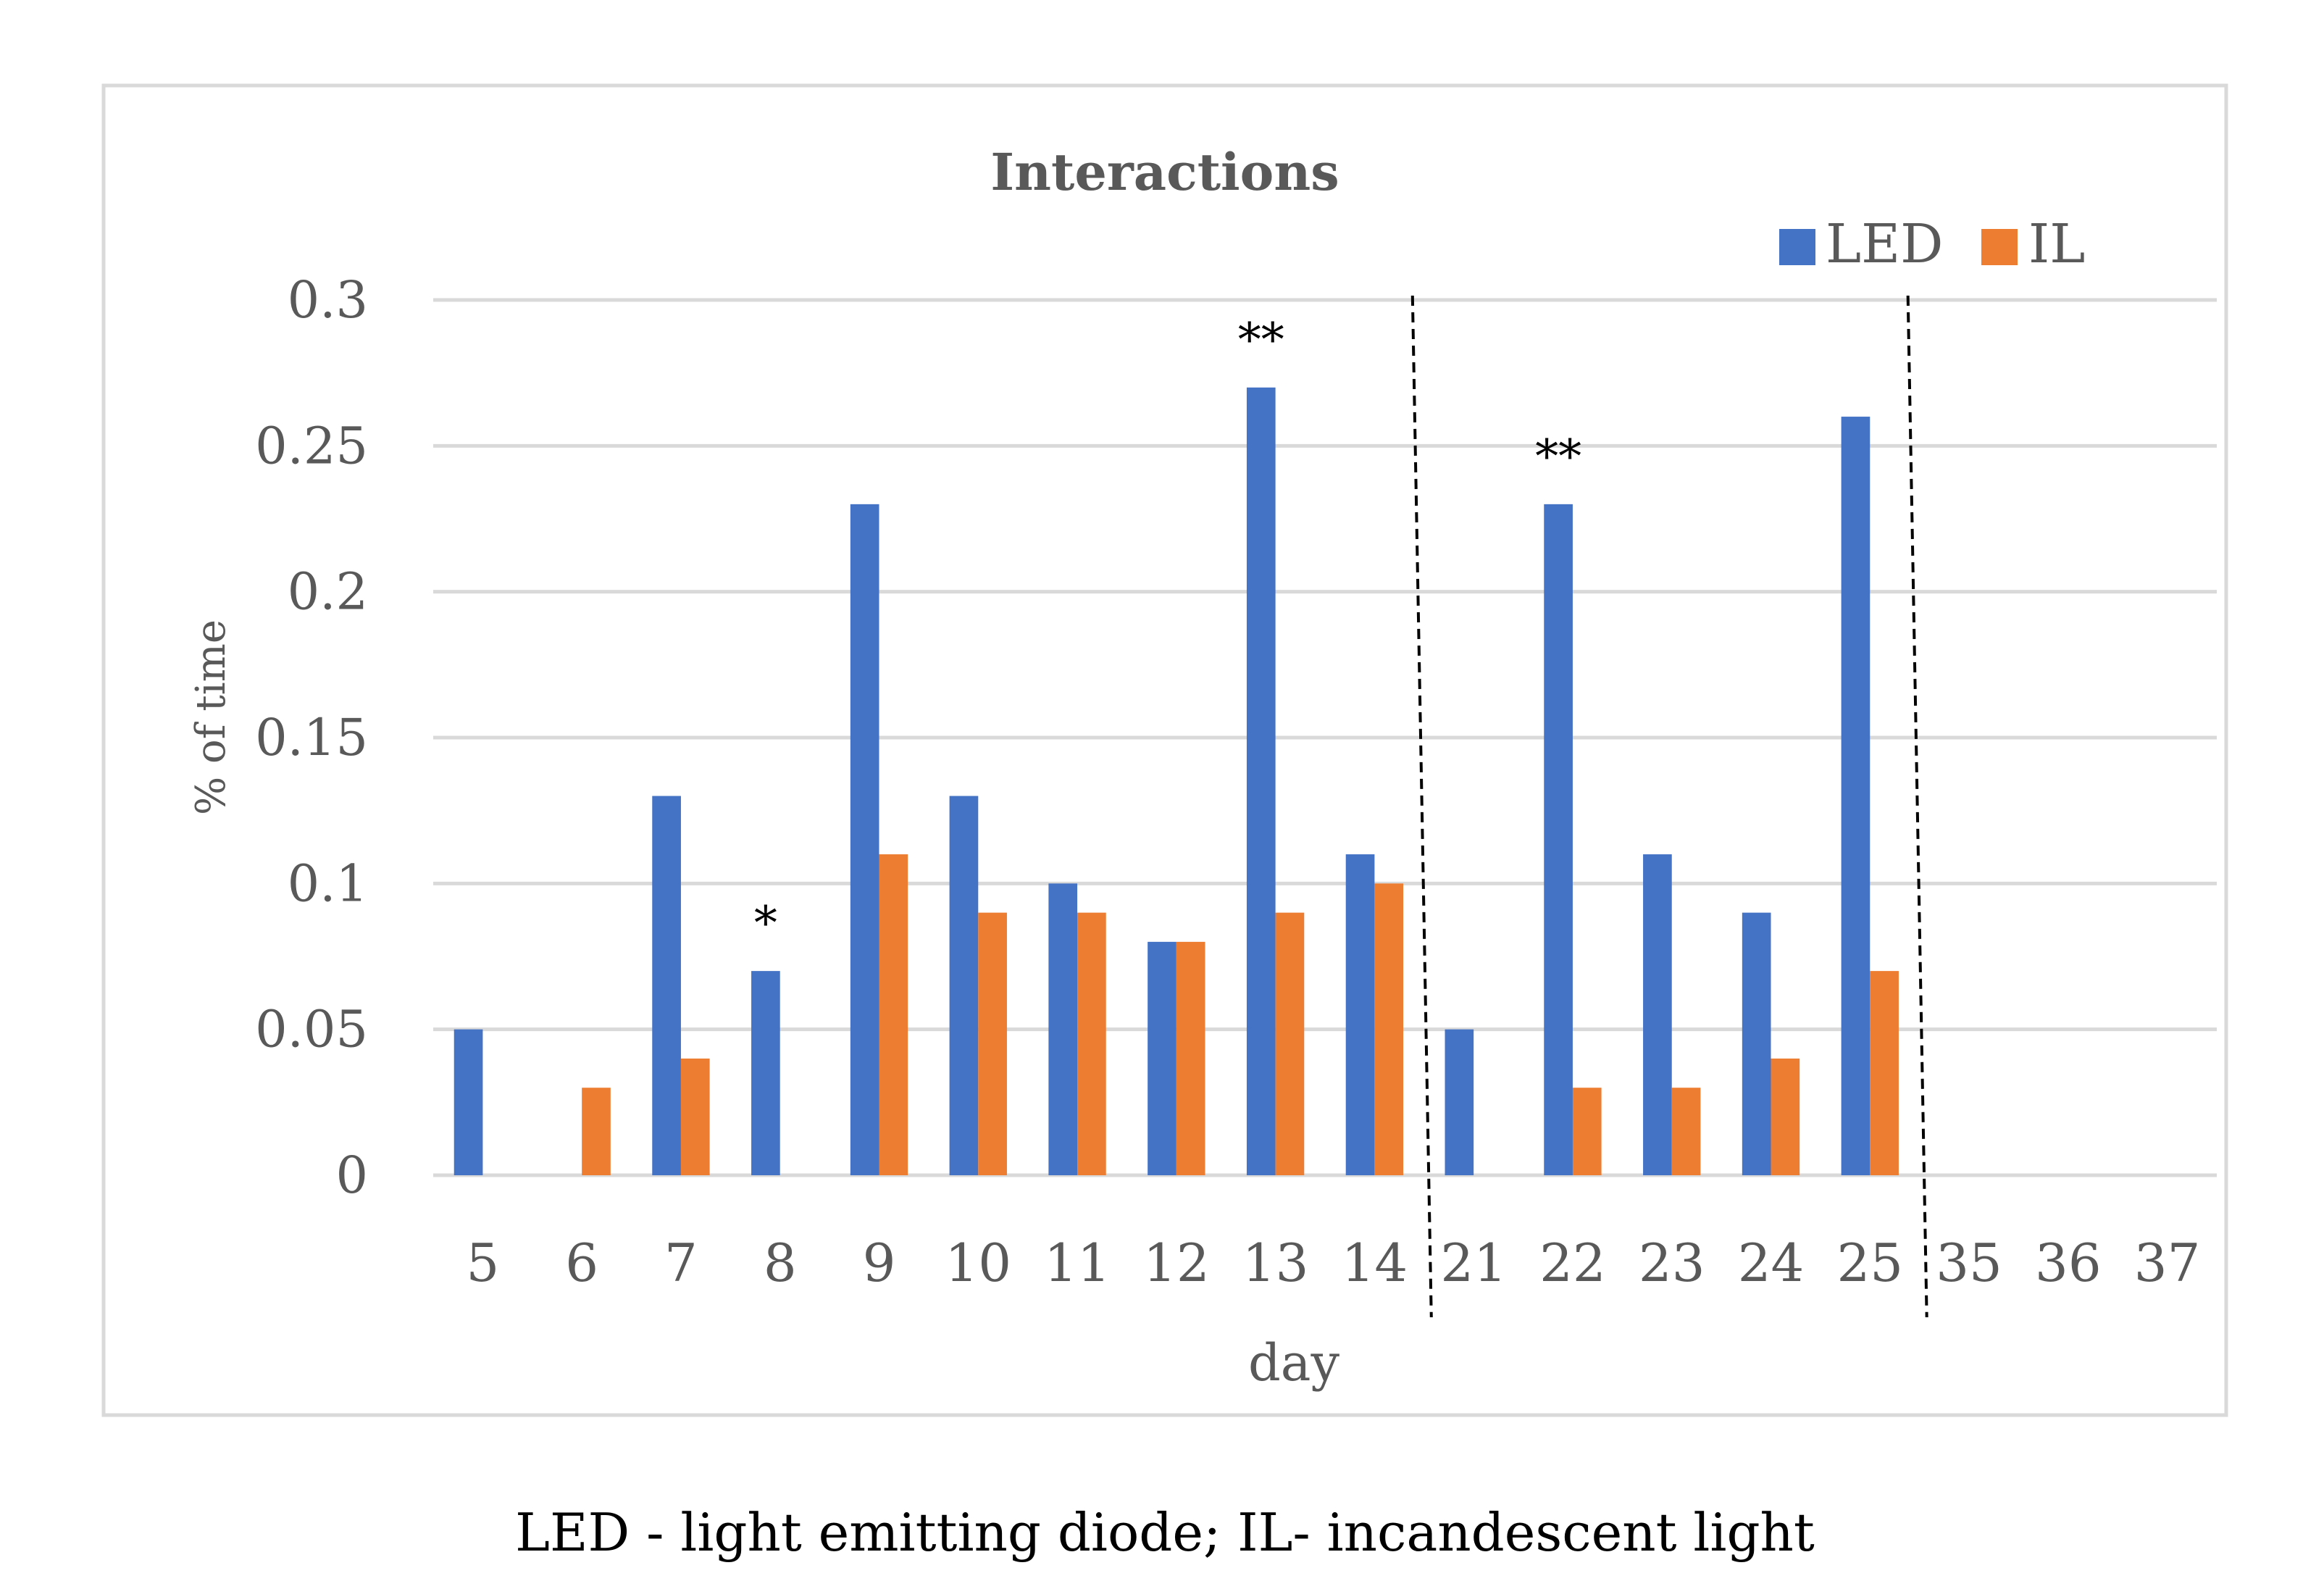 Image resolution: width=2324 pixels, height=1581 pixels. I want to click on y-tick-label: 0.05, so click(312, 1029).